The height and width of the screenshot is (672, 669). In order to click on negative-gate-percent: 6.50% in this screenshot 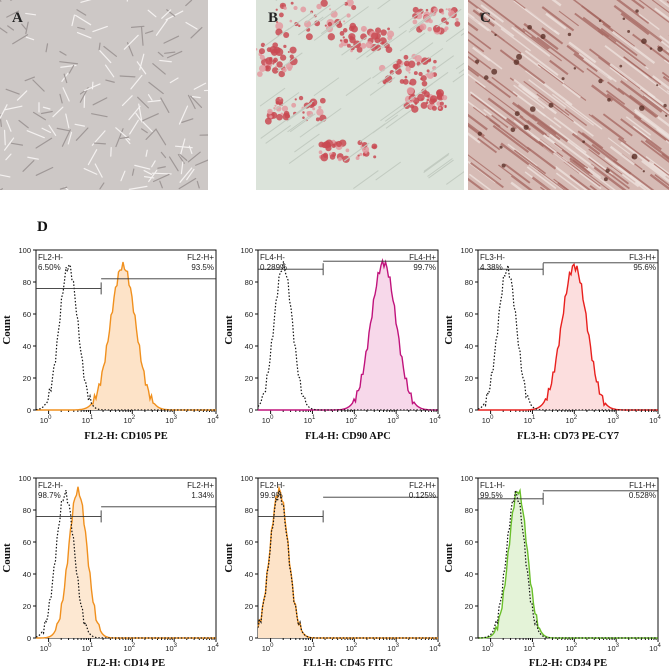, I will do `click(49, 267)`.